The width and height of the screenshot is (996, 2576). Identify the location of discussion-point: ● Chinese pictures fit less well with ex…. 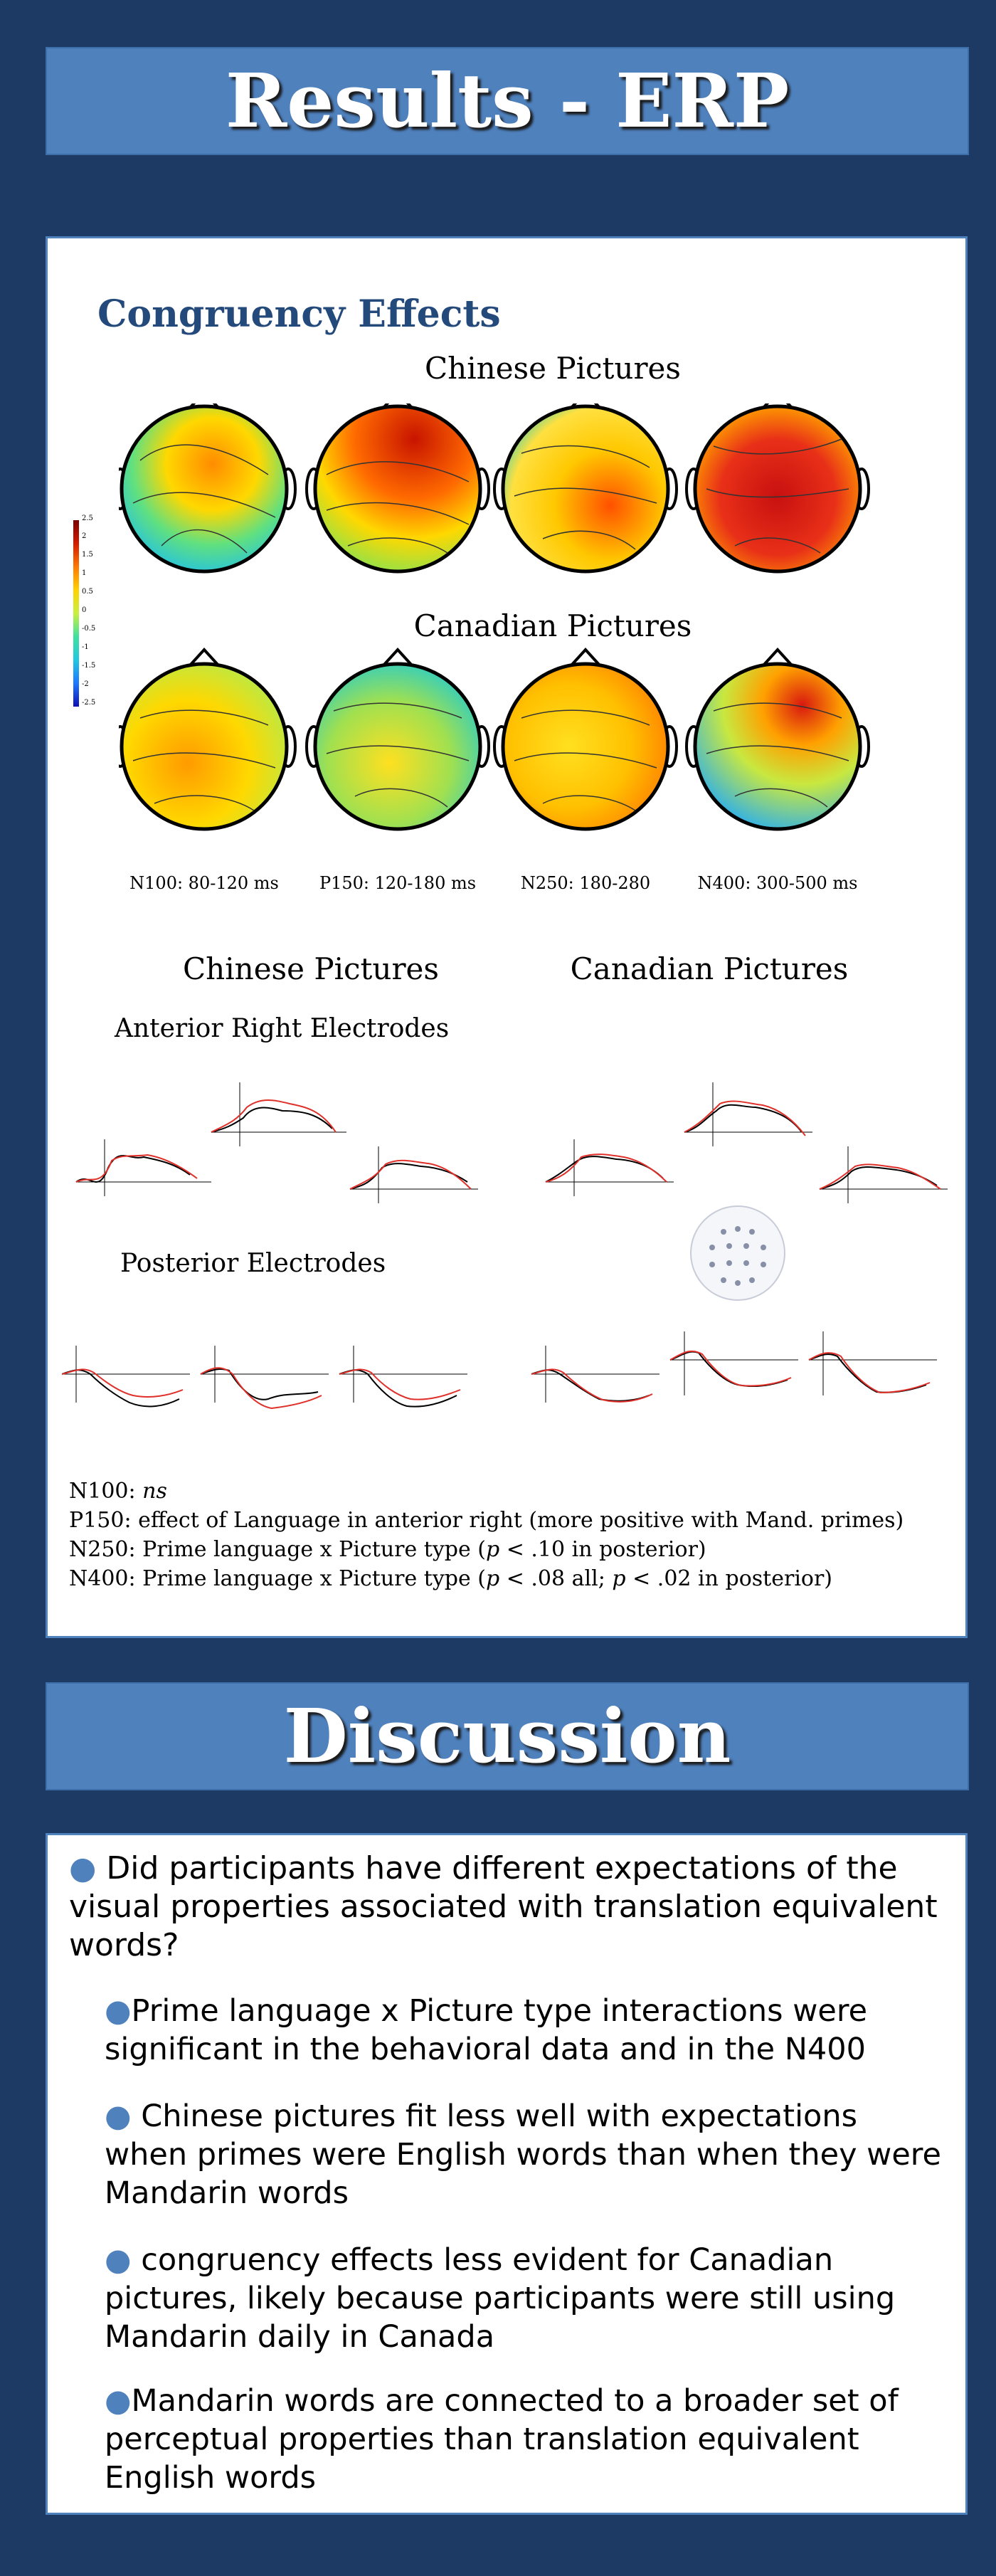
(524, 2155).